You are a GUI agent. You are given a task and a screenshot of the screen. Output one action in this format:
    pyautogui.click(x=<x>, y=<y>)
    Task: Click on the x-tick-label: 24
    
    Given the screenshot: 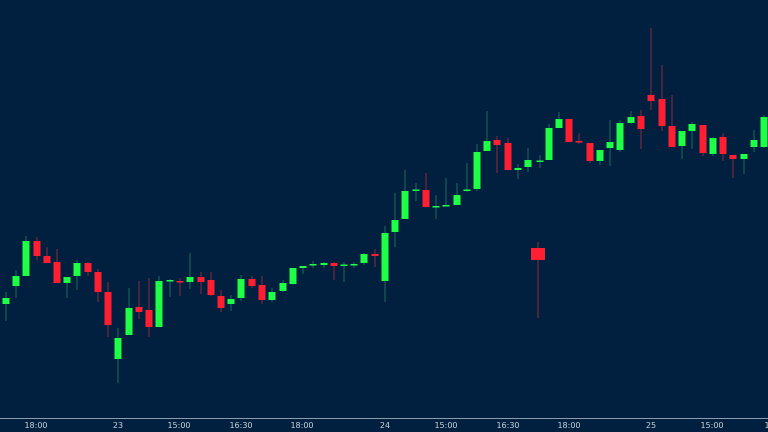 What is the action you would take?
    pyautogui.click(x=385, y=425)
    